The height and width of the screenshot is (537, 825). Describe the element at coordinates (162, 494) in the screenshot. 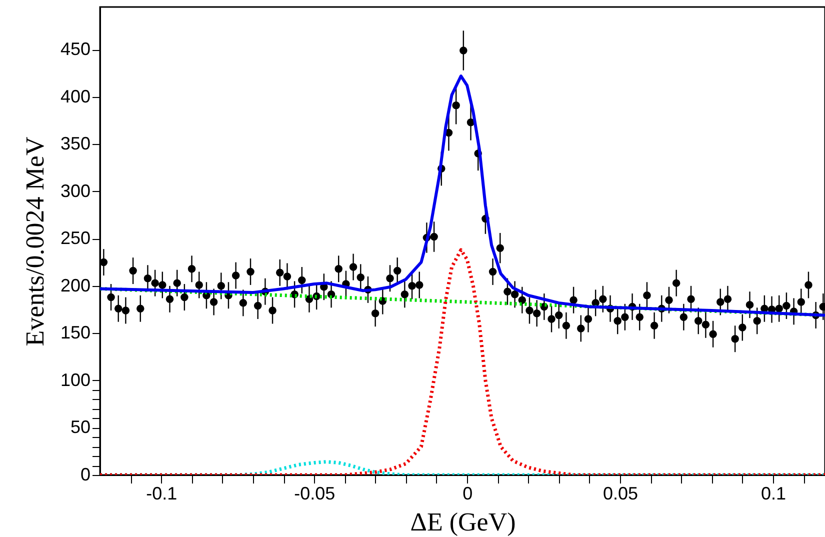

I see `x-tick-label: -0.1` at that location.